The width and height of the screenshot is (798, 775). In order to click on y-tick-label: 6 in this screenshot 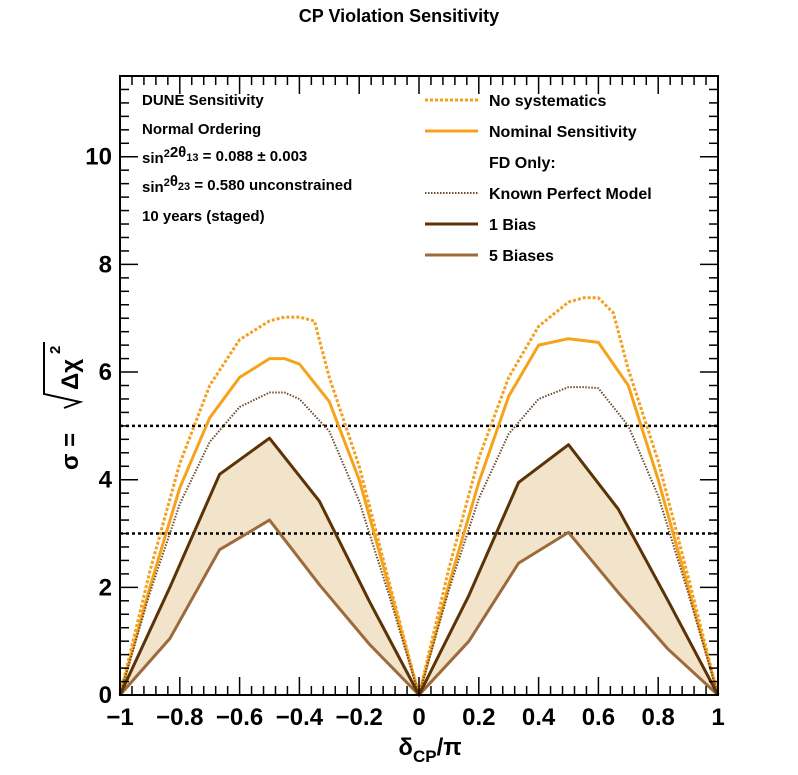, I will do `click(105, 372)`.